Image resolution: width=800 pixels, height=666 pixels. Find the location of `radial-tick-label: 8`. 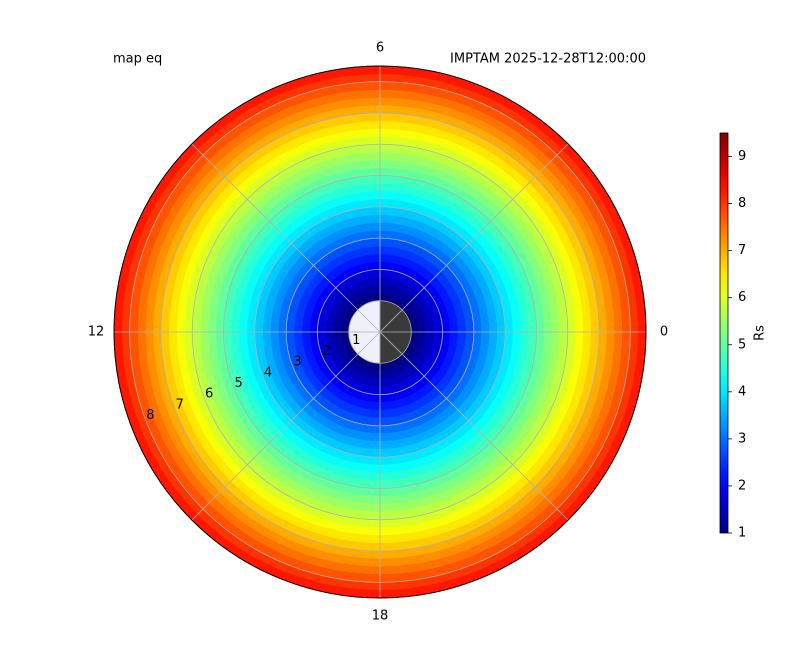

radial-tick-label: 8 is located at coordinates (150, 415).